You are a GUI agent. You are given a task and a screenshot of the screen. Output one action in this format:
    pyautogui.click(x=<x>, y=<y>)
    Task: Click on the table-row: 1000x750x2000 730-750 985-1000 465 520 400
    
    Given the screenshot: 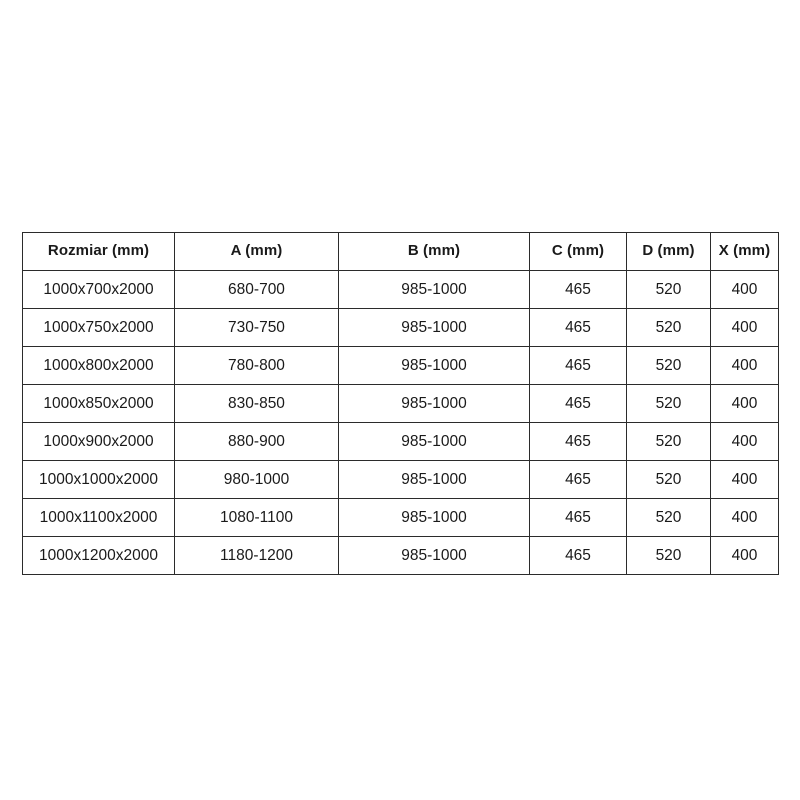 What is the action you would take?
    pyautogui.click(x=400, y=327)
    